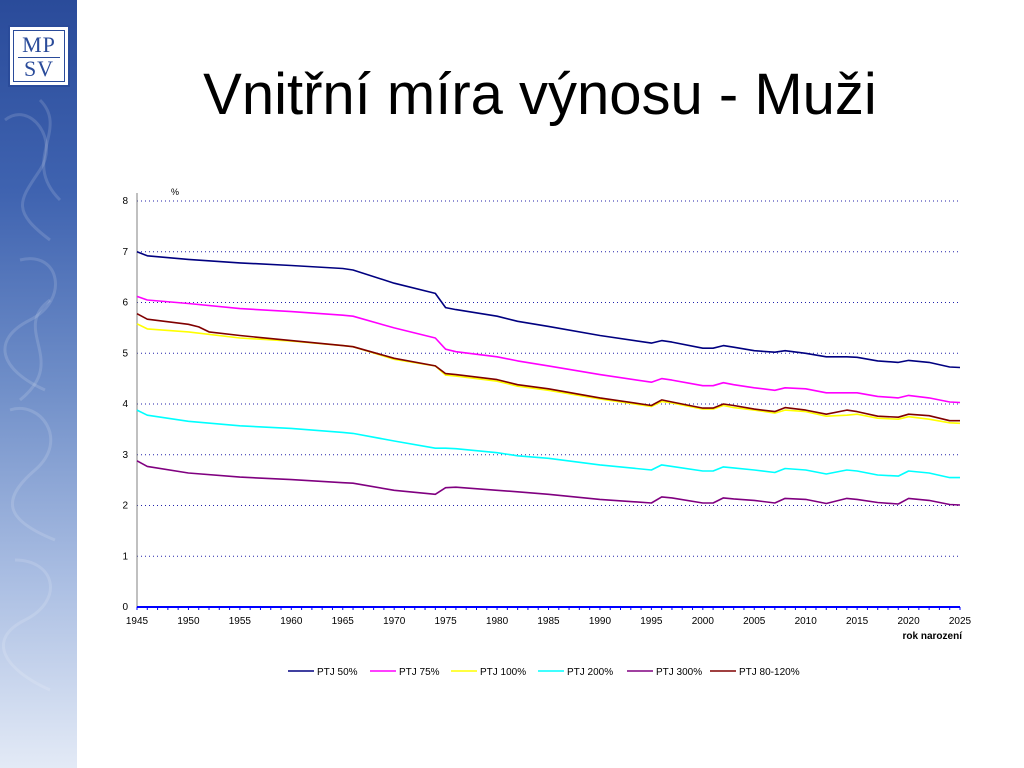 The width and height of the screenshot is (1024, 768). What do you see at coordinates (394, 621) in the screenshot?
I see `x-tick-label: 1970` at bounding box center [394, 621].